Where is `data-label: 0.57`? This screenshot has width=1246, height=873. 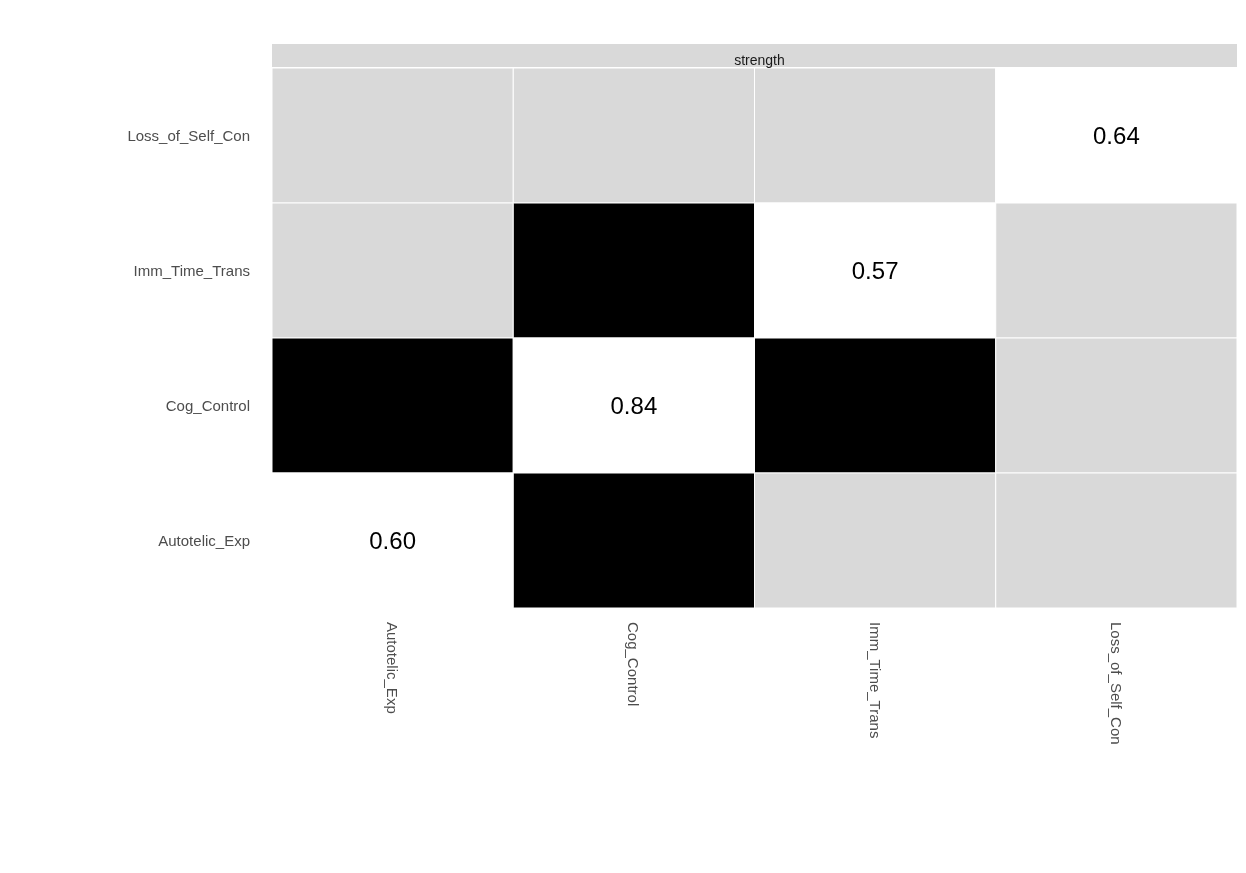
data-label: 0.57 is located at coordinates (875, 270).